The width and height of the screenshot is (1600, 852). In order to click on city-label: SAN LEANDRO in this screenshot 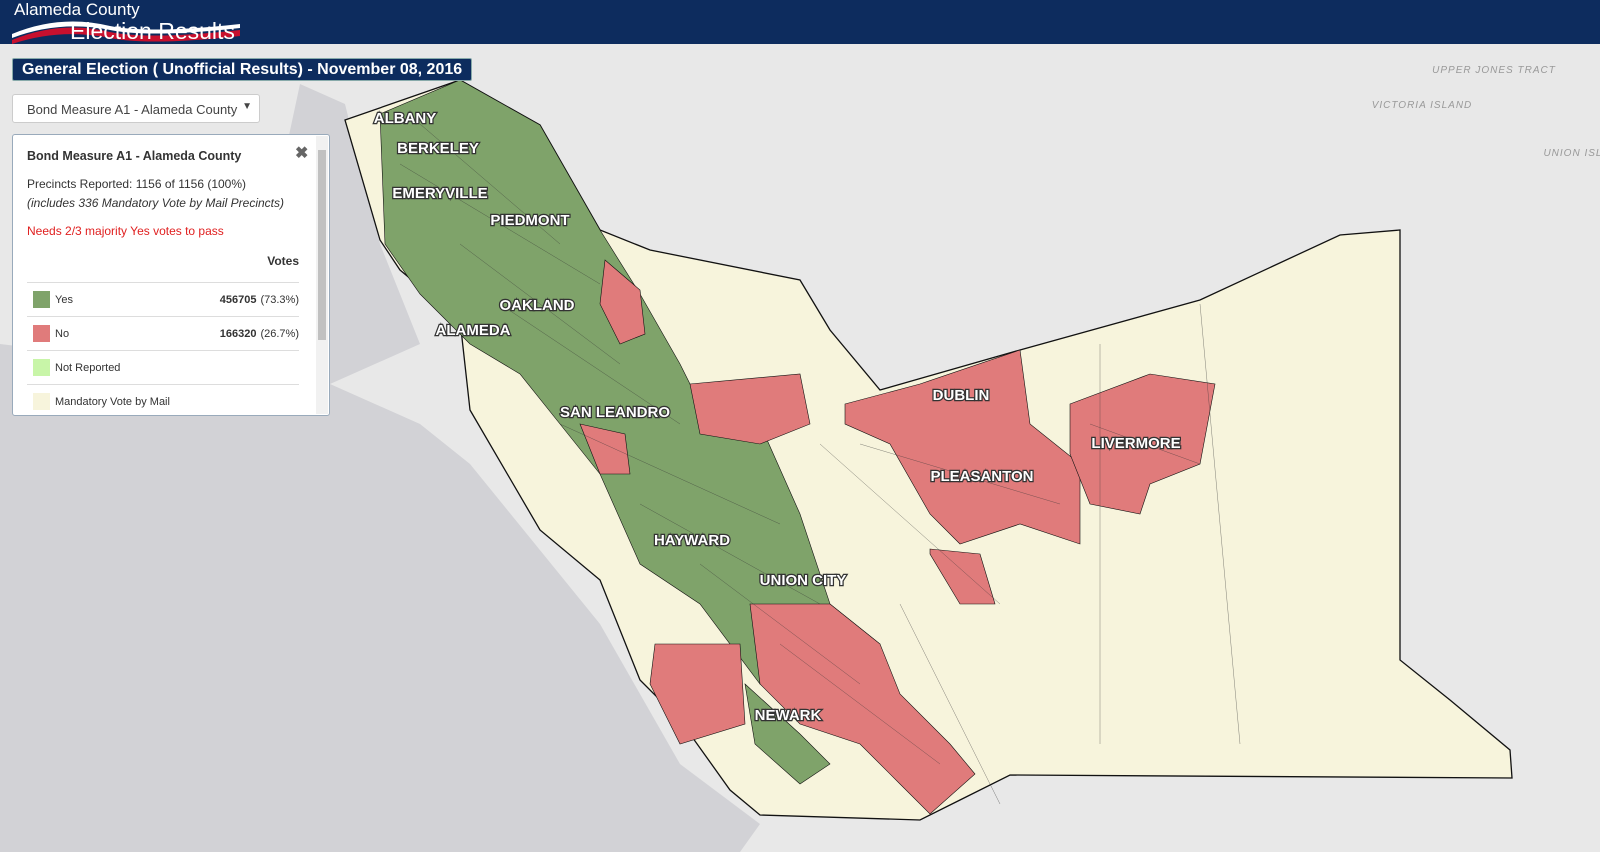, I will do `click(615, 412)`.